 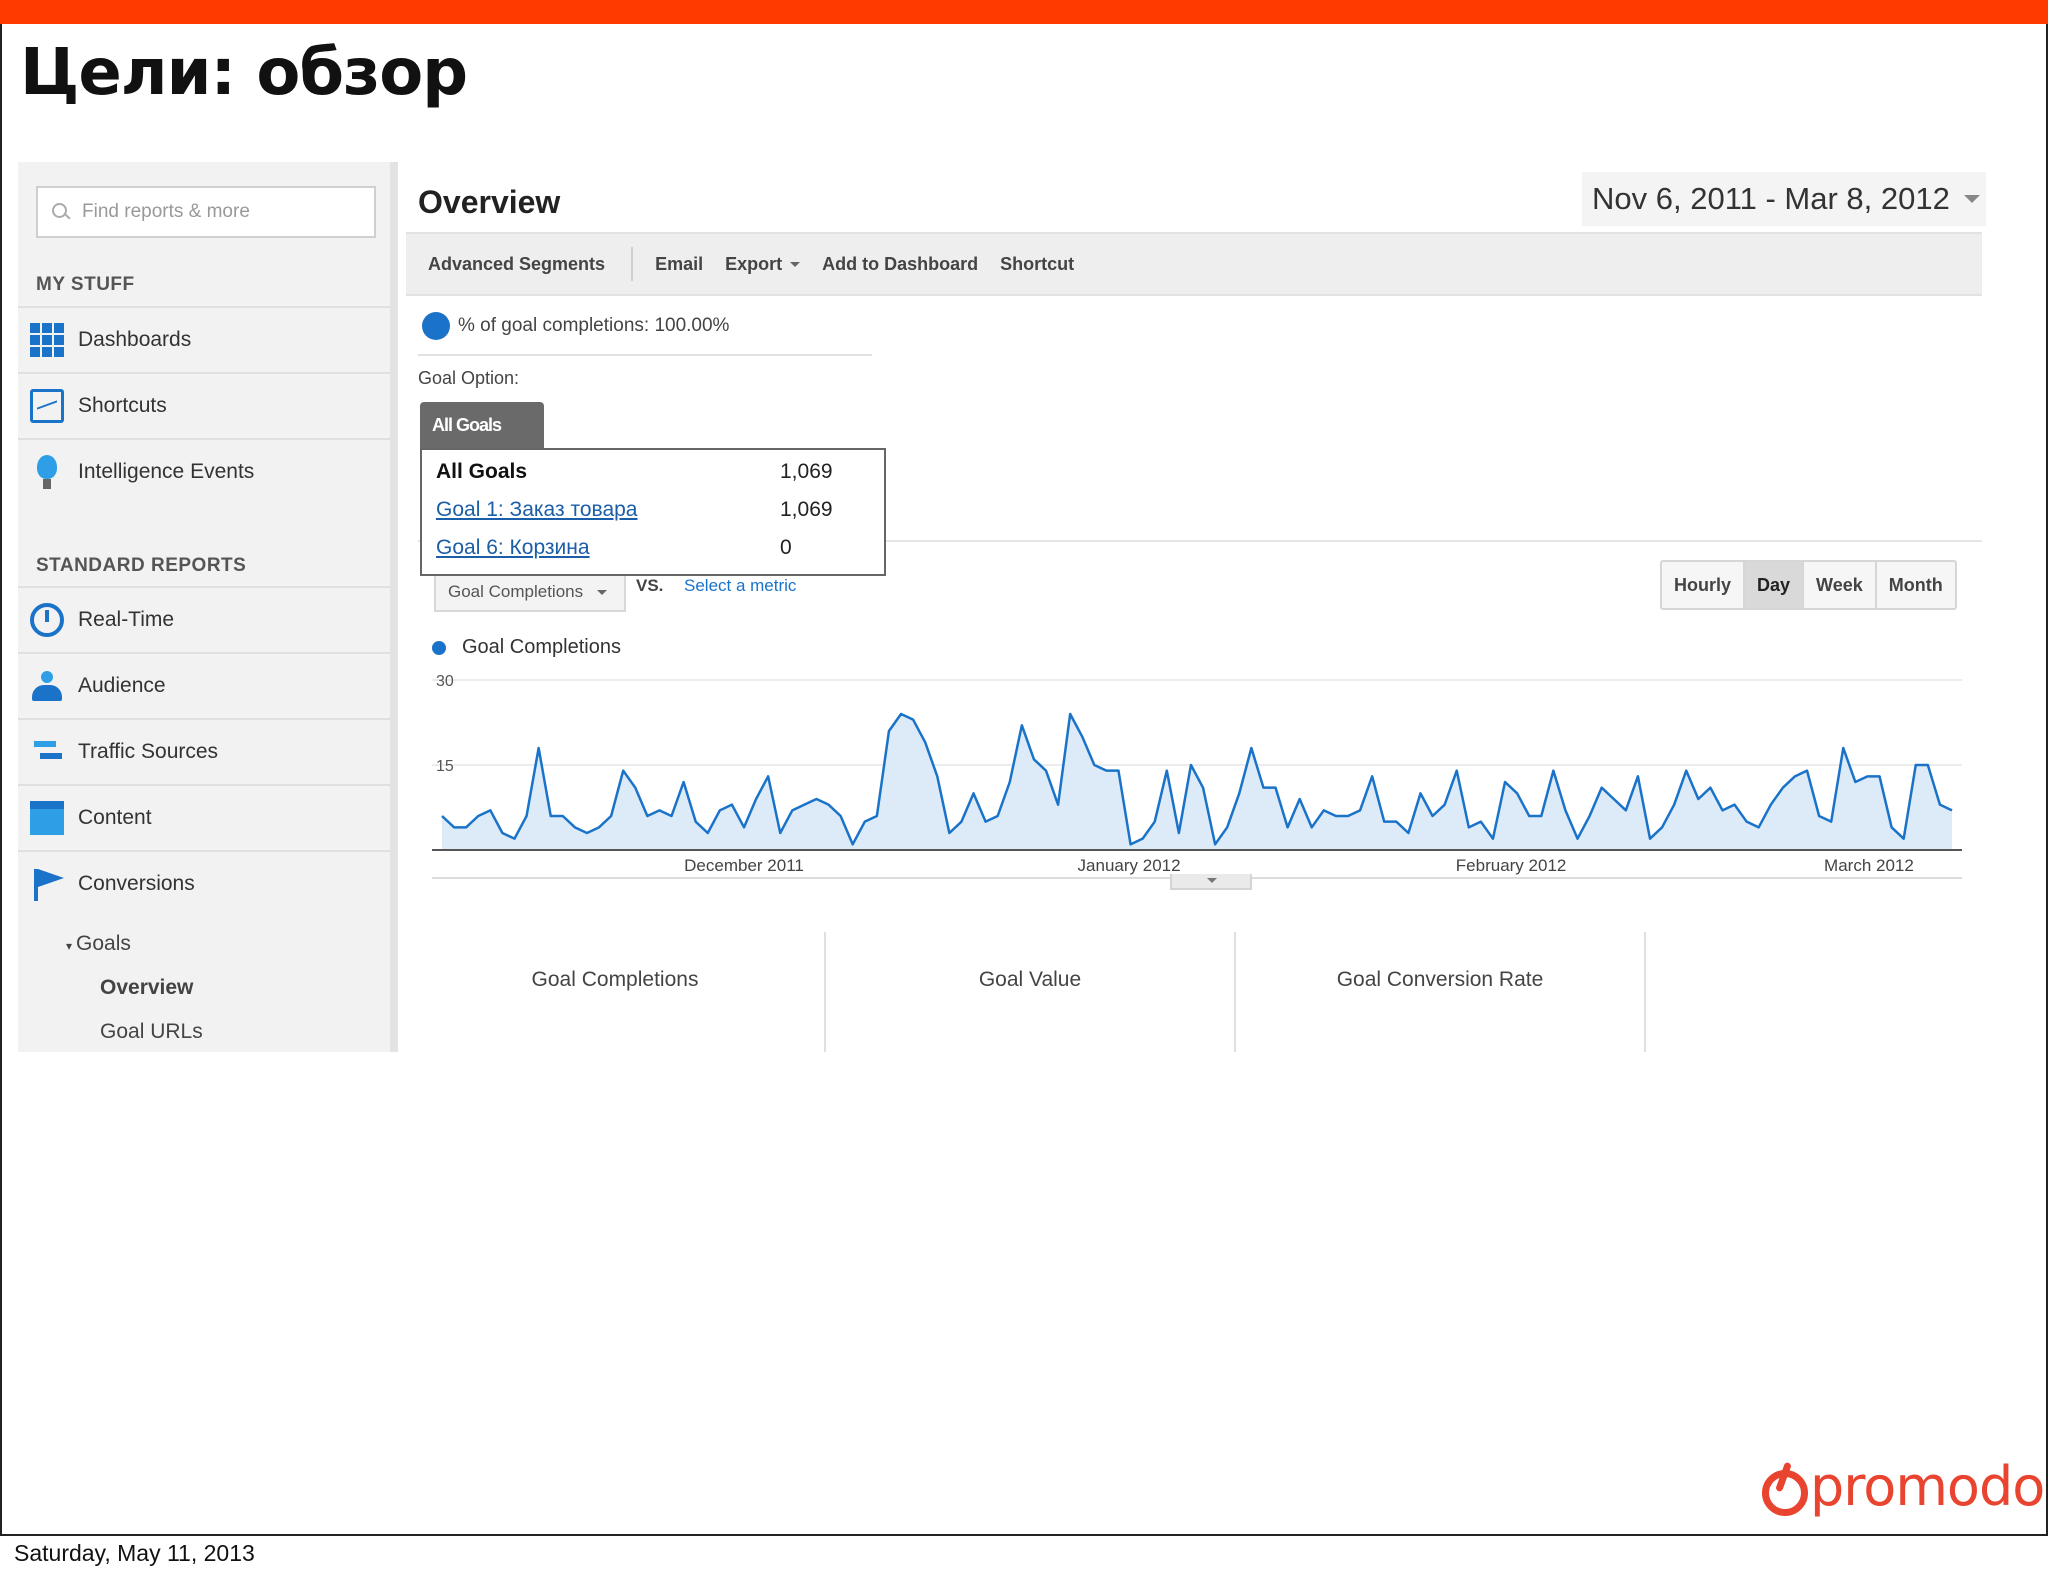 I want to click on export-label: Export, so click(x=754, y=263).